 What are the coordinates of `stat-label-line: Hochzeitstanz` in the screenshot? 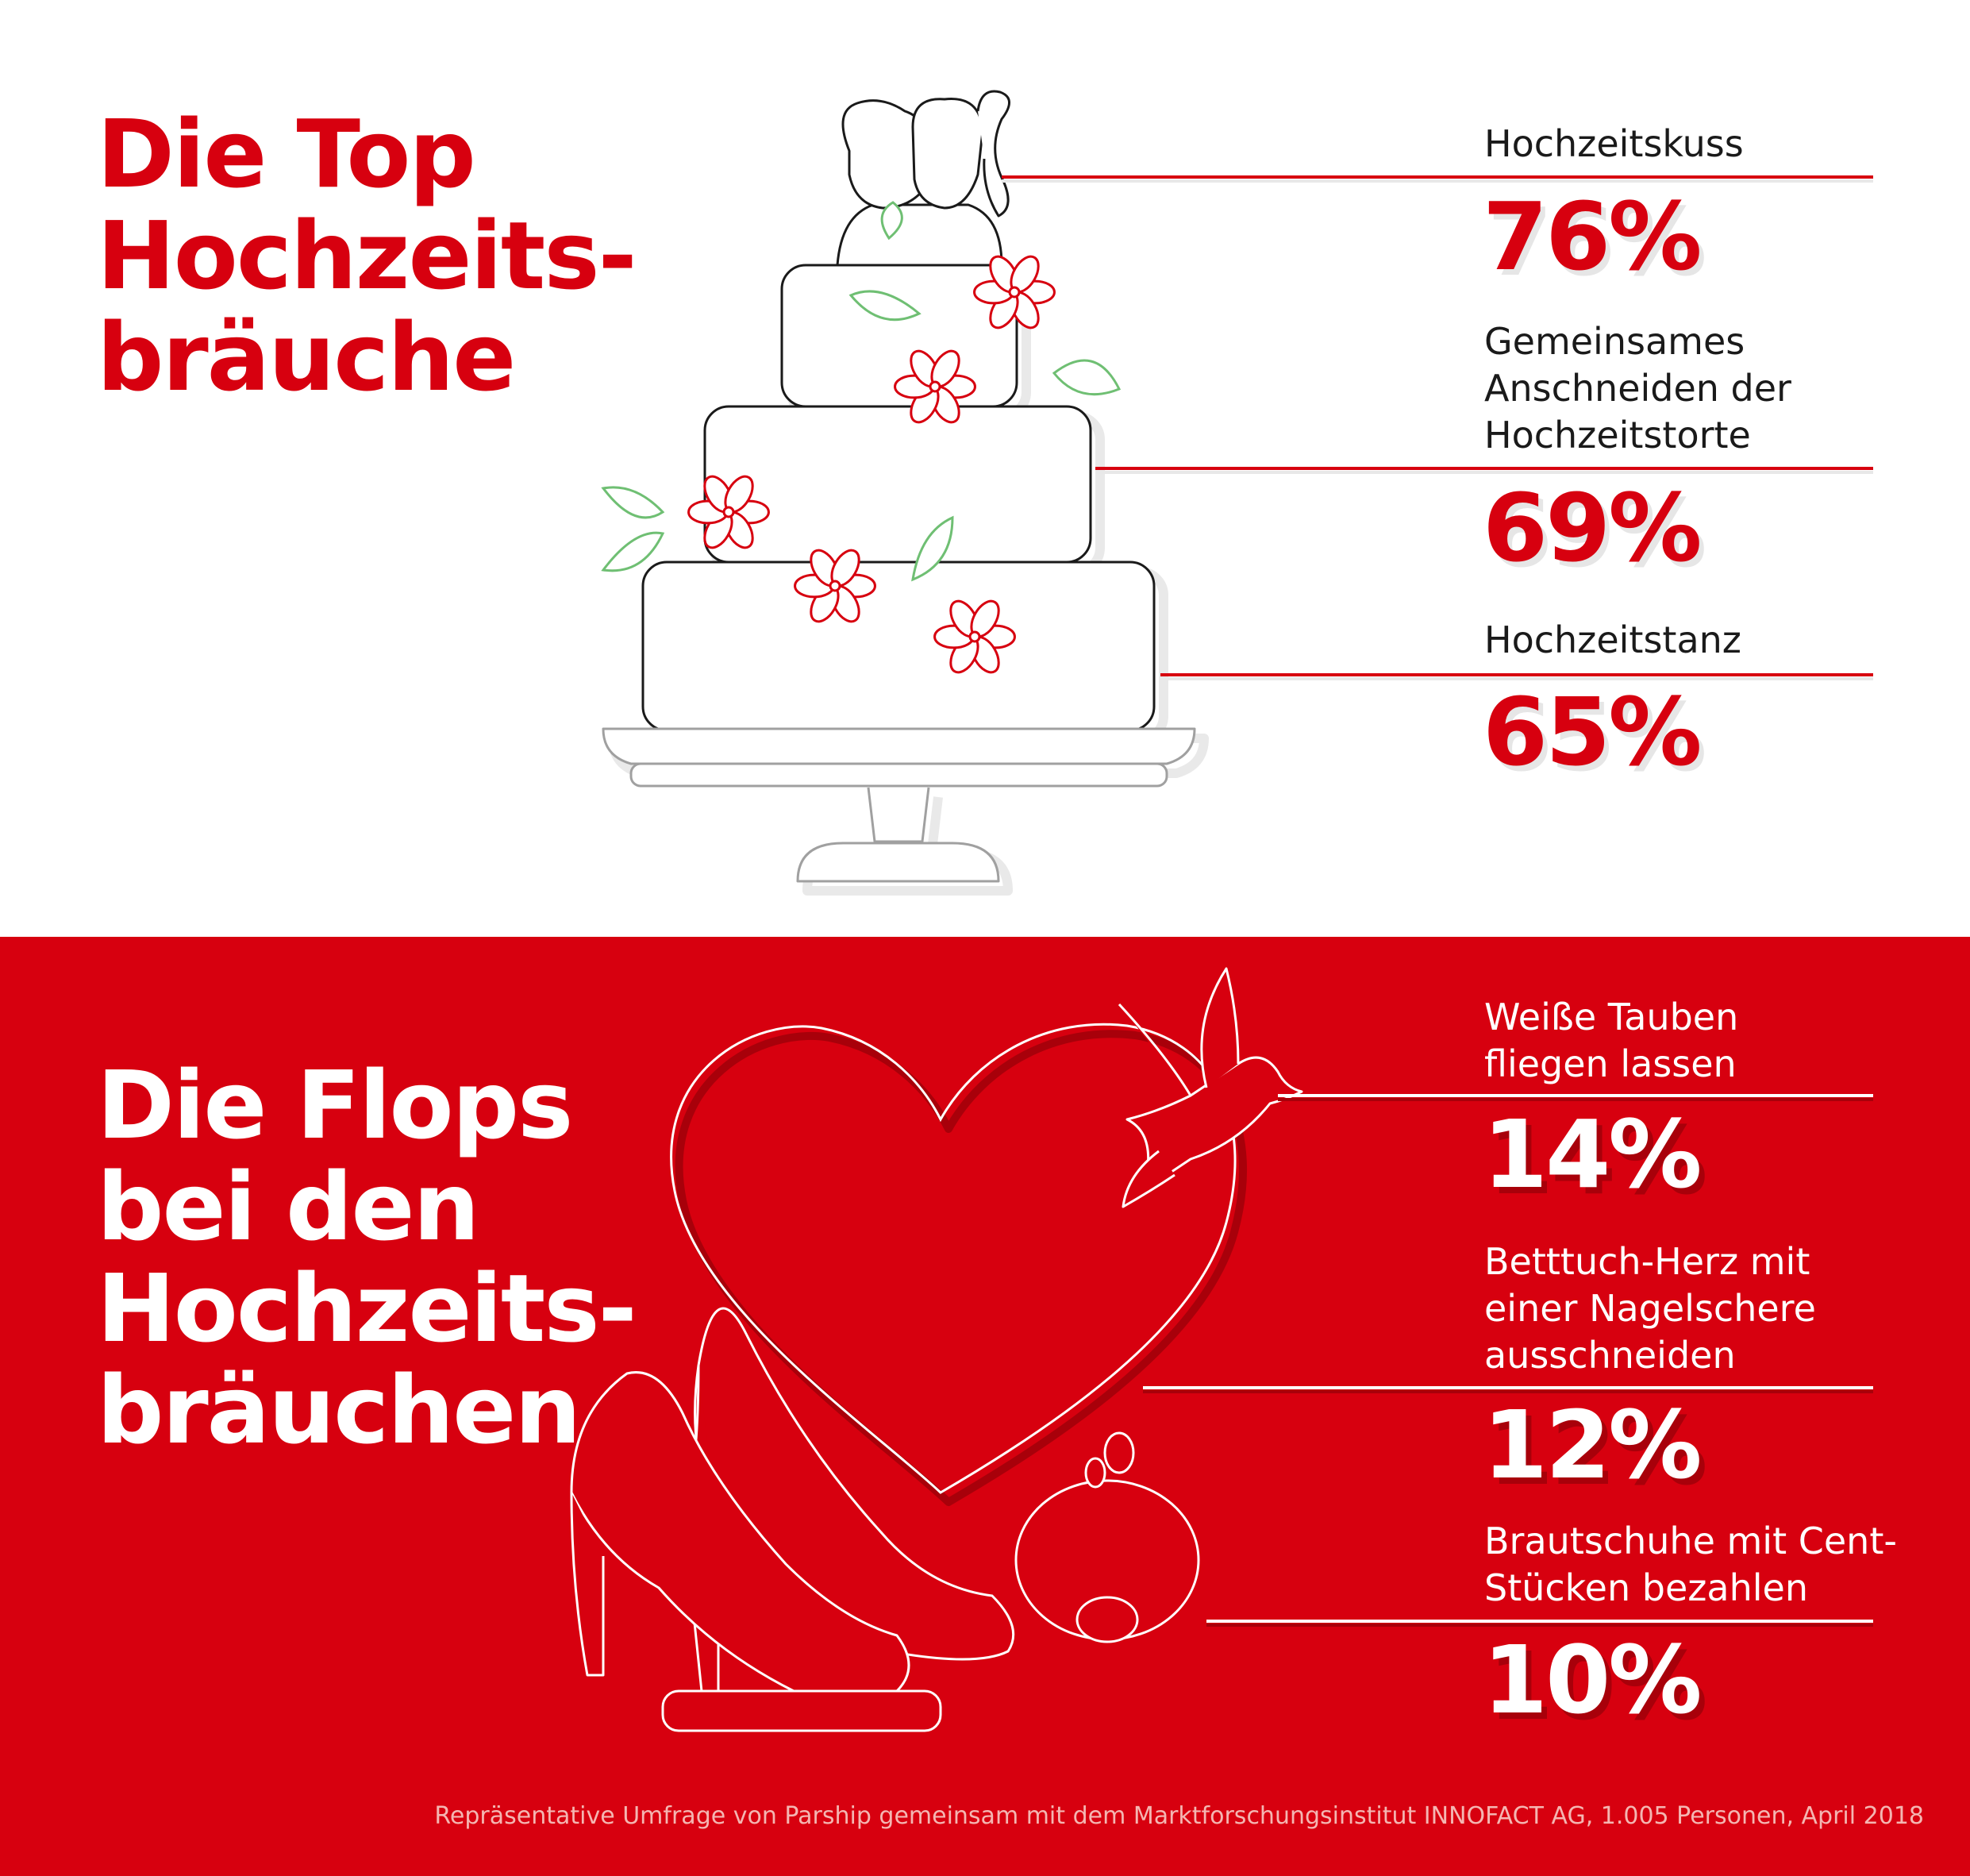 It's located at (1612, 640).